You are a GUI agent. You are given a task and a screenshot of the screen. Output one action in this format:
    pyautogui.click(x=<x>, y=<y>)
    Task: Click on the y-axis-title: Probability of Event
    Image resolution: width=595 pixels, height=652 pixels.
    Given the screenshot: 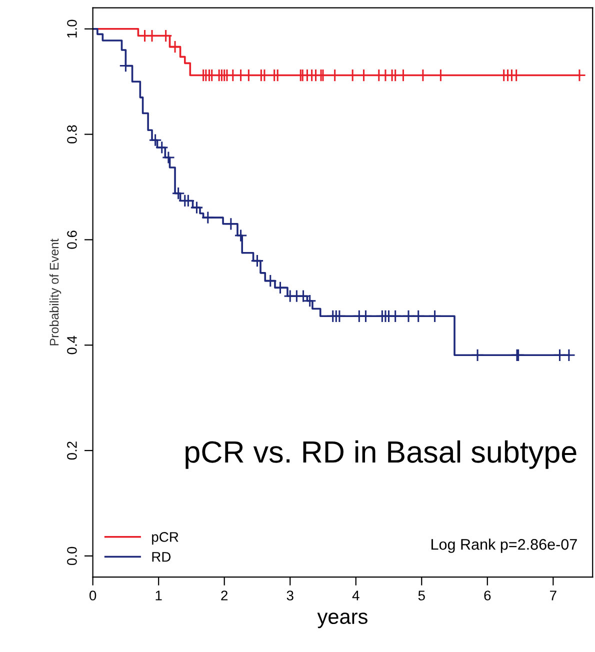 What is the action you would take?
    pyautogui.click(x=55, y=292)
    